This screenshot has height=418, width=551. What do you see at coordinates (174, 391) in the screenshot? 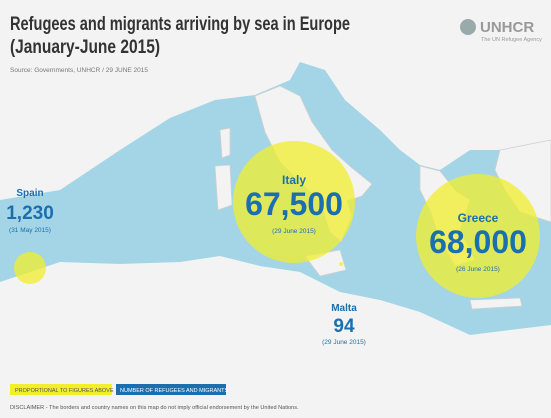
I see `legend-label: NUMBER OF REFUGEES AND MIGRANTS` at bounding box center [174, 391].